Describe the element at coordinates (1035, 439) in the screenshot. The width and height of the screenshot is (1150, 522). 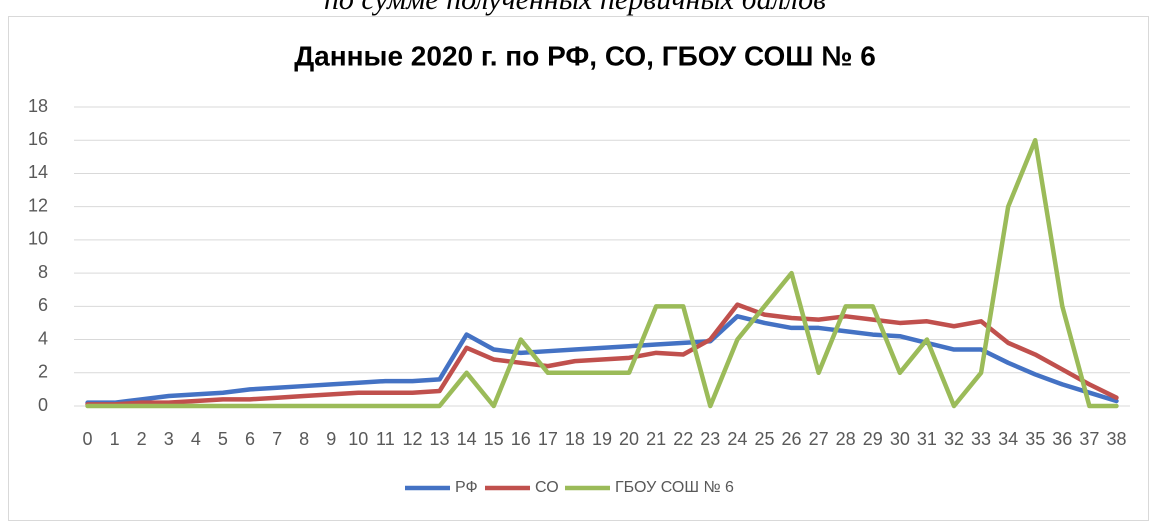
I see `x-tick-label: 35` at that location.